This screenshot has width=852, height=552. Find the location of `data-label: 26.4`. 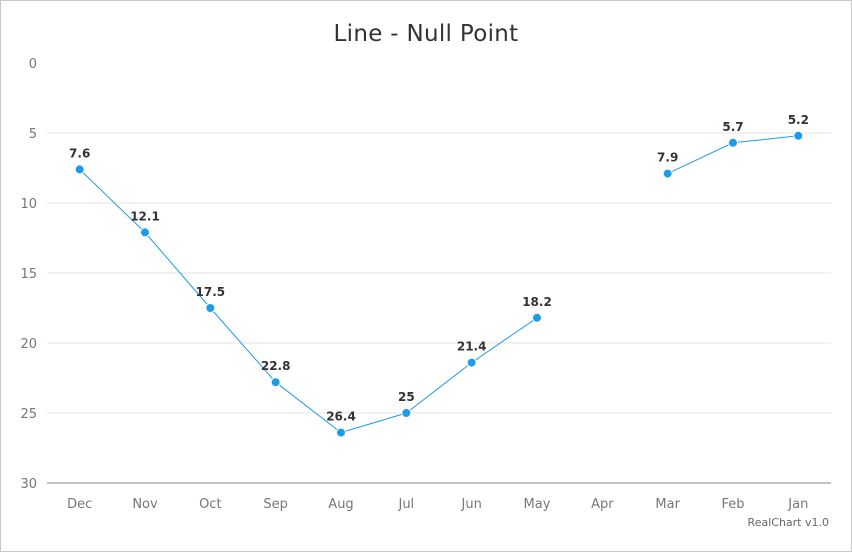

data-label: 26.4 is located at coordinates (341, 417).